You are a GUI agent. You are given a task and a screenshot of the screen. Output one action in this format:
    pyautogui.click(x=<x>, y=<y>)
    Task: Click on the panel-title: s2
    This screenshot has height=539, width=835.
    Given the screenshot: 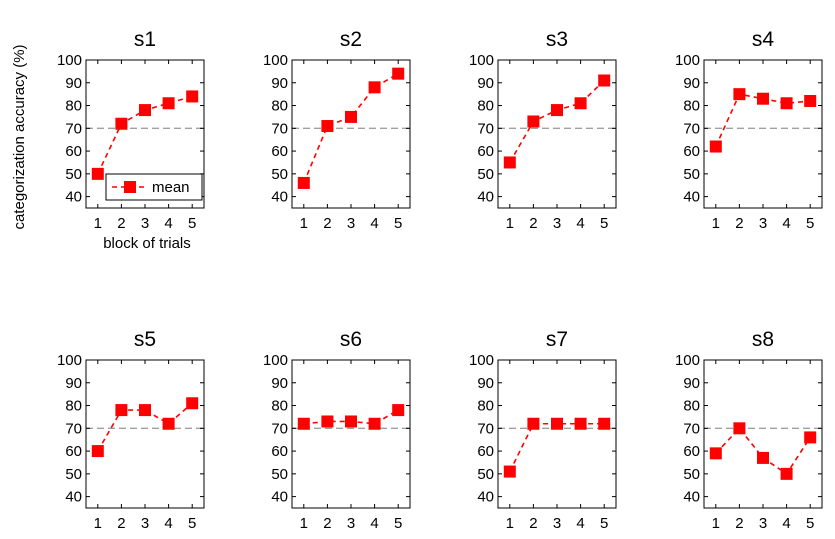 What is the action you would take?
    pyautogui.click(x=351, y=39)
    